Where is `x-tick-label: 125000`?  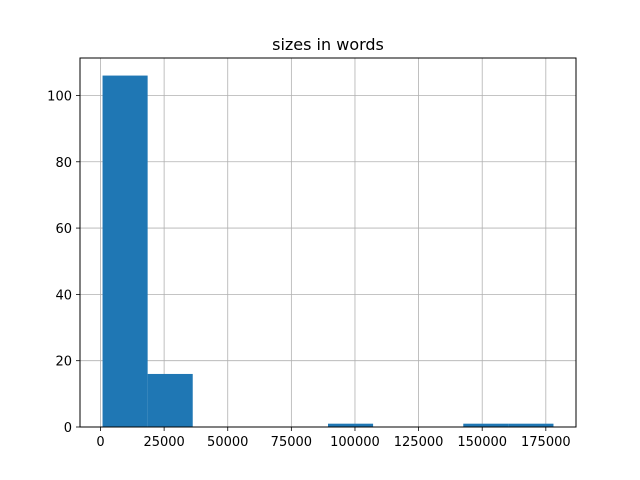 x-tick-label: 125000 is located at coordinates (419, 442).